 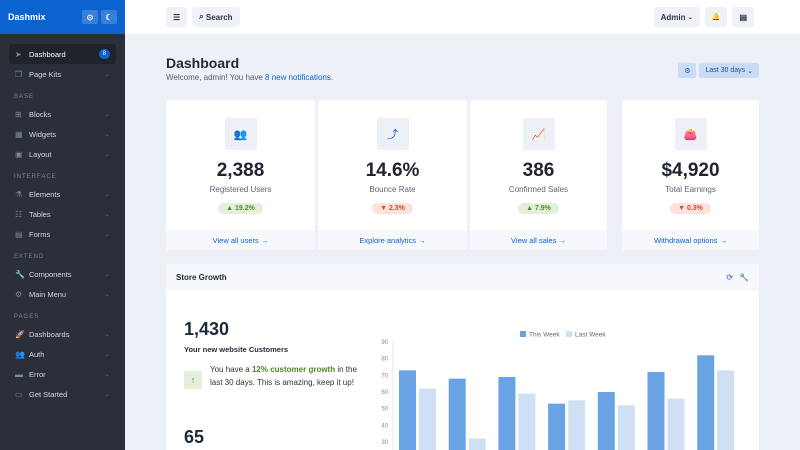 I want to click on sidebar-item-components: 🔧 Components ⌄, so click(x=62, y=274).